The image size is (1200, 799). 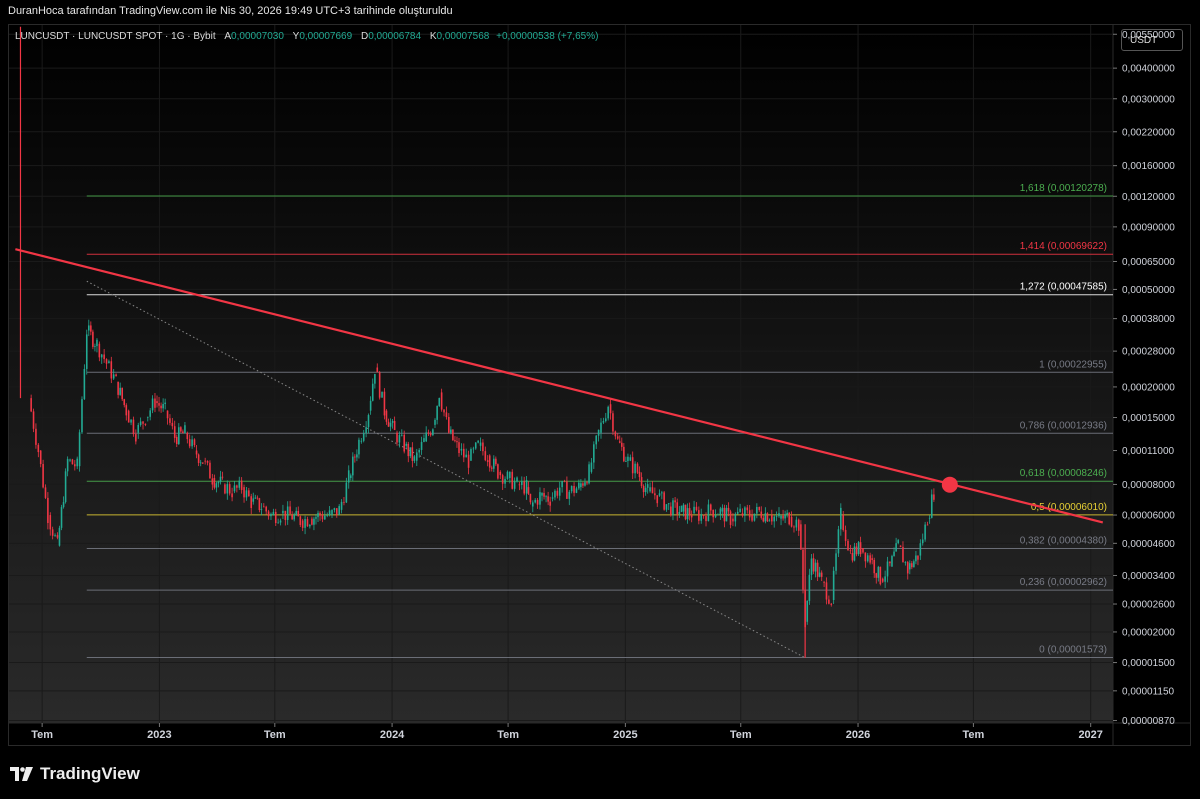 I want to click on x-tick-label: Tem, so click(x=275, y=735).